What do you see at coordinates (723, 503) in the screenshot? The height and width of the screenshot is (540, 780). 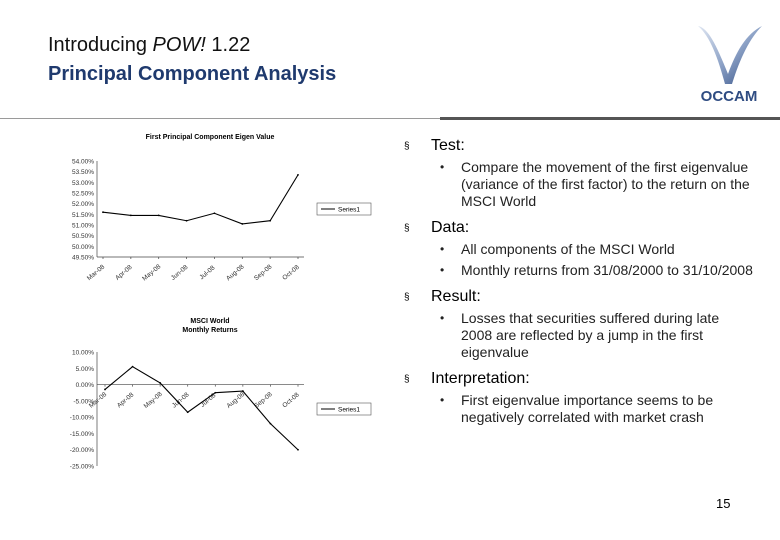 I see `page-number: 15` at bounding box center [723, 503].